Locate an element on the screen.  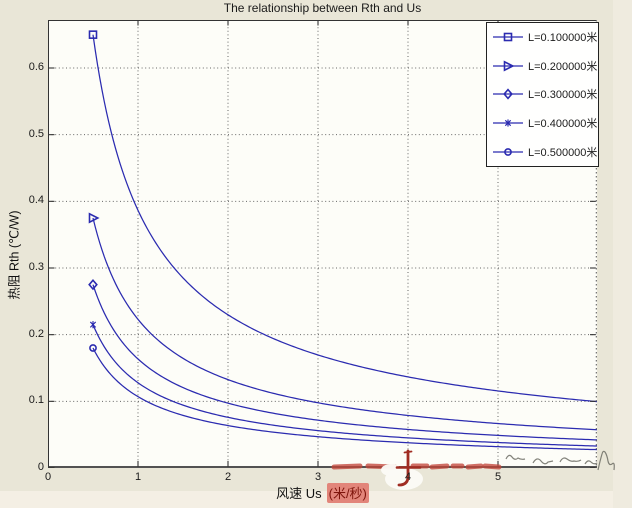
x-axis-label: 风速 Us (米/秒) is located at coordinates (322, 493).